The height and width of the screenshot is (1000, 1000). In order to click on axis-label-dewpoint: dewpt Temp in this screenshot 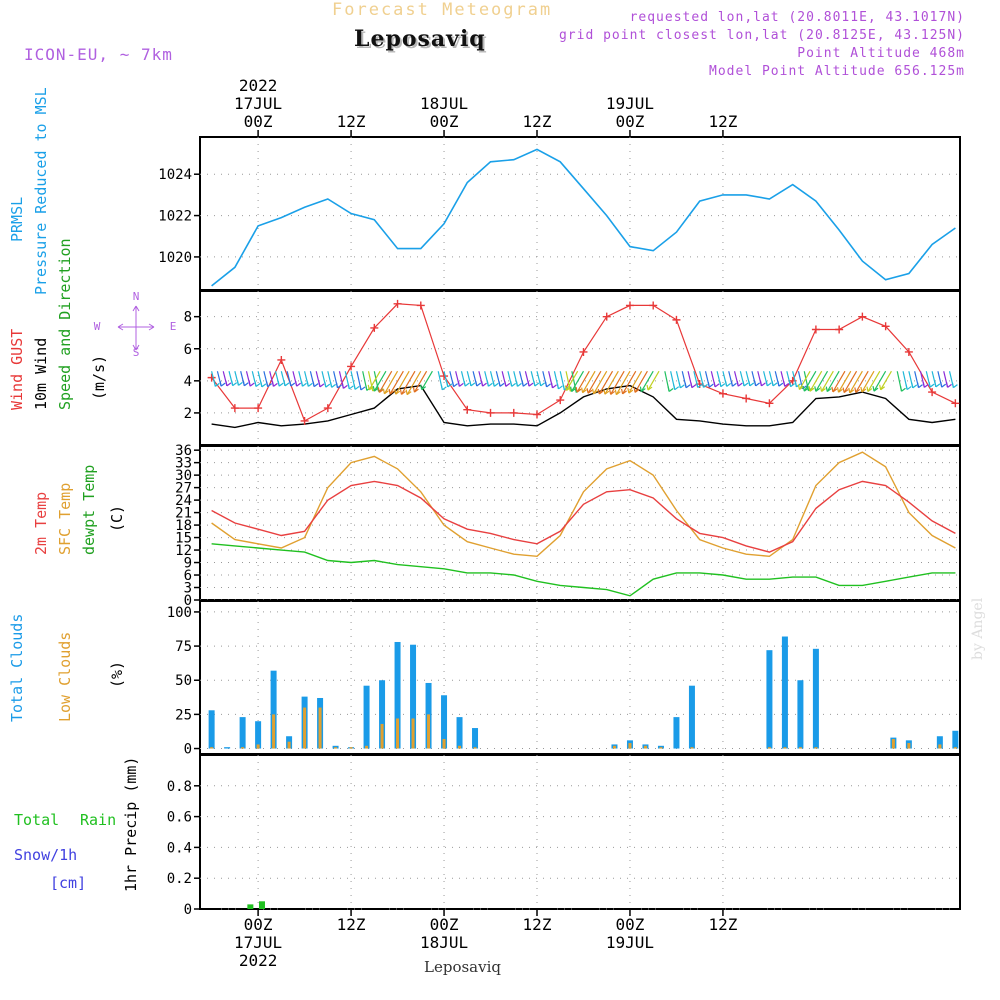, I will do `click(89, 510)`.